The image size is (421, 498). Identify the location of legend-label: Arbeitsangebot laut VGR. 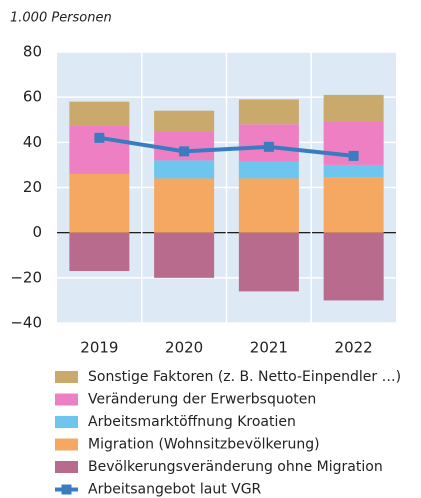
(175, 490).